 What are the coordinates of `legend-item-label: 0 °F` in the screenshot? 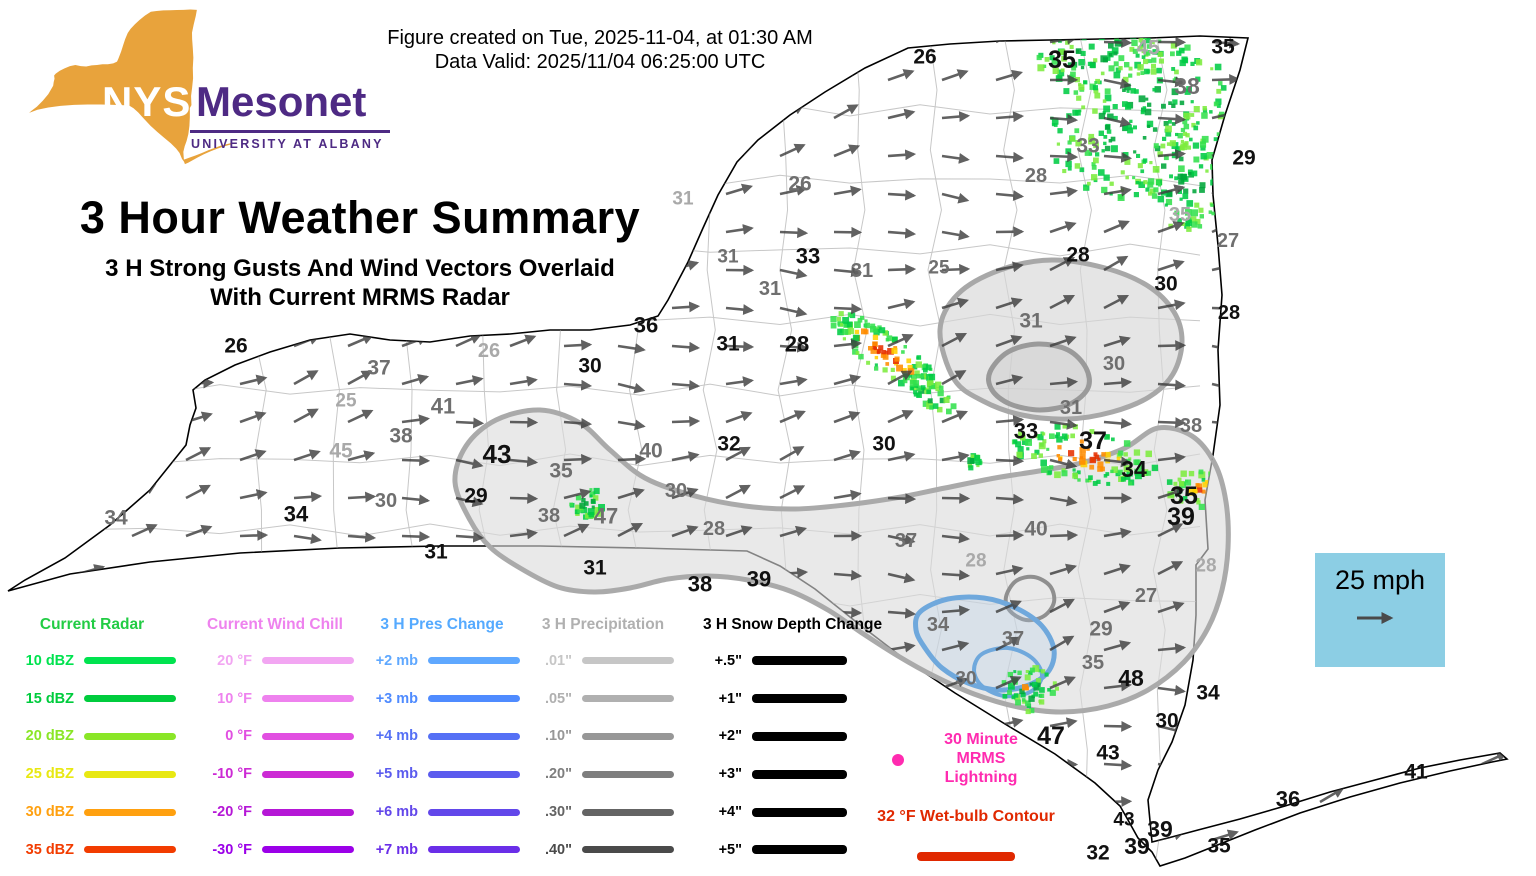 It's located at (238, 736).